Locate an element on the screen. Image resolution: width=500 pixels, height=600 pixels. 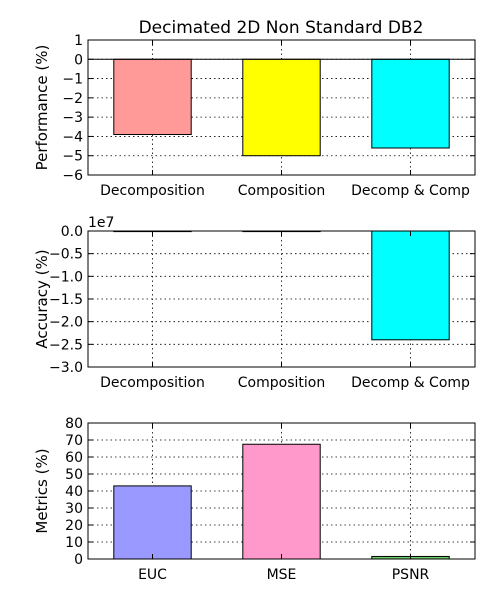
y-tick-label: −1.5 is located at coordinates (66, 300).